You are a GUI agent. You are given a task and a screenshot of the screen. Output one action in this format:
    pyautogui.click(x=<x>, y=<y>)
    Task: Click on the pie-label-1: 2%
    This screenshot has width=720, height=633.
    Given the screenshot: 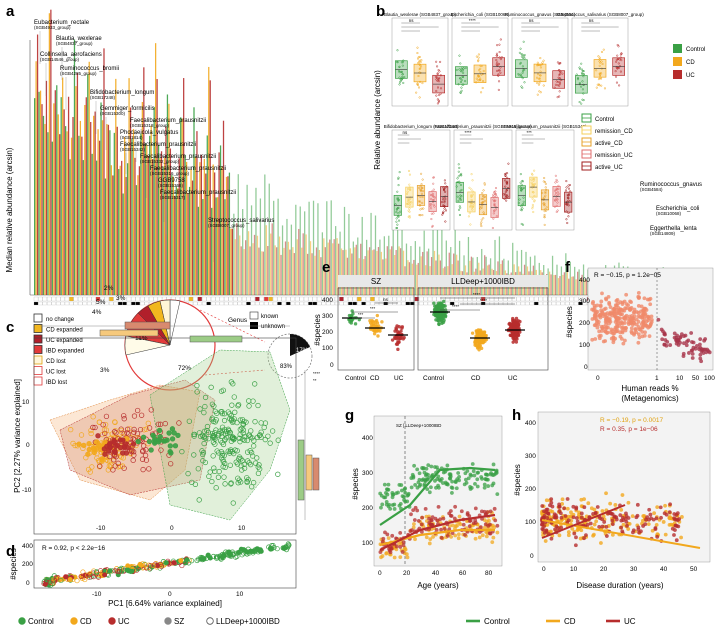 What is the action you would take?
    pyautogui.click(x=109, y=288)
    